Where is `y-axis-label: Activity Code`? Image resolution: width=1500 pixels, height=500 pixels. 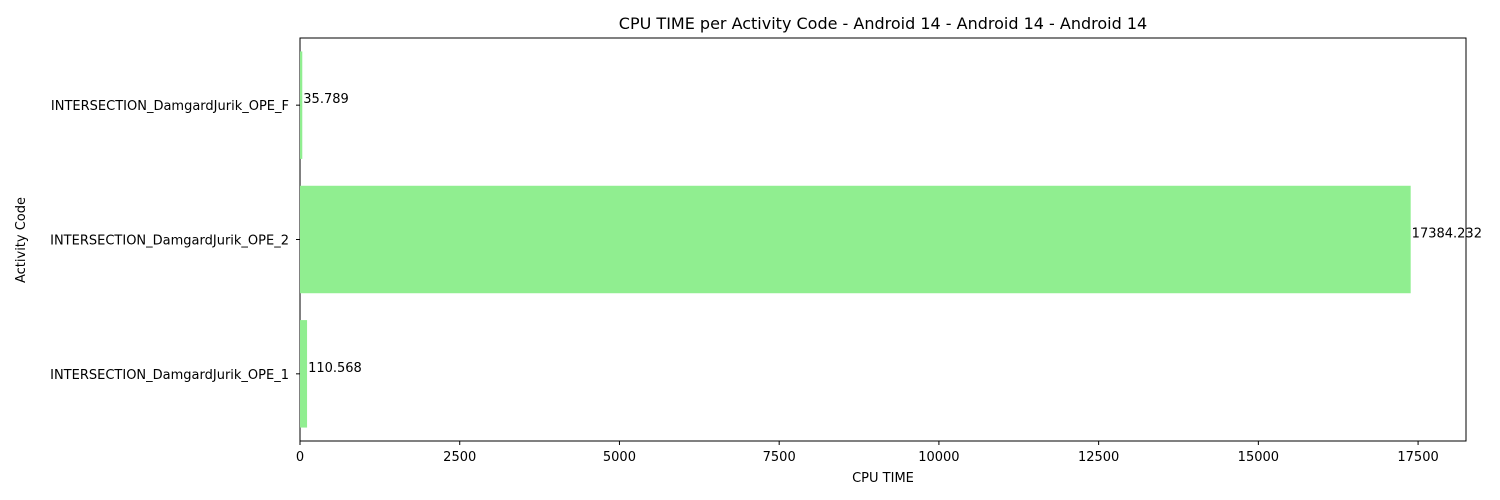 y-axis-label: Activity Code is located at coordinates (21, 240).